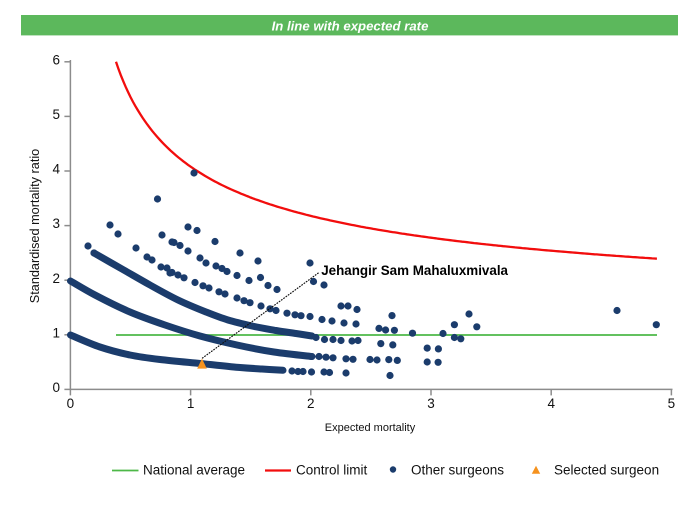 This screenshot has width=700, height=505. Describe the element at coordinates (414, 270) in the screenshot. I see `svg-text: Jehangir Sam Mahaluxmivala` at that location.